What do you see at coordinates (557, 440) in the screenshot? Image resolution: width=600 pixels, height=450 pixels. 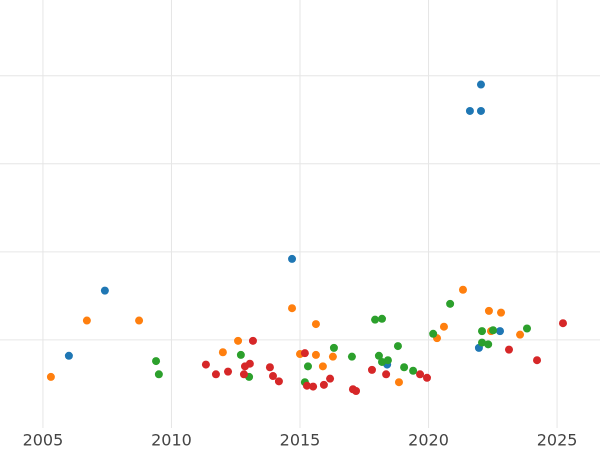 I see `x-tick-label: 2025` at bounding box center [557, 440].